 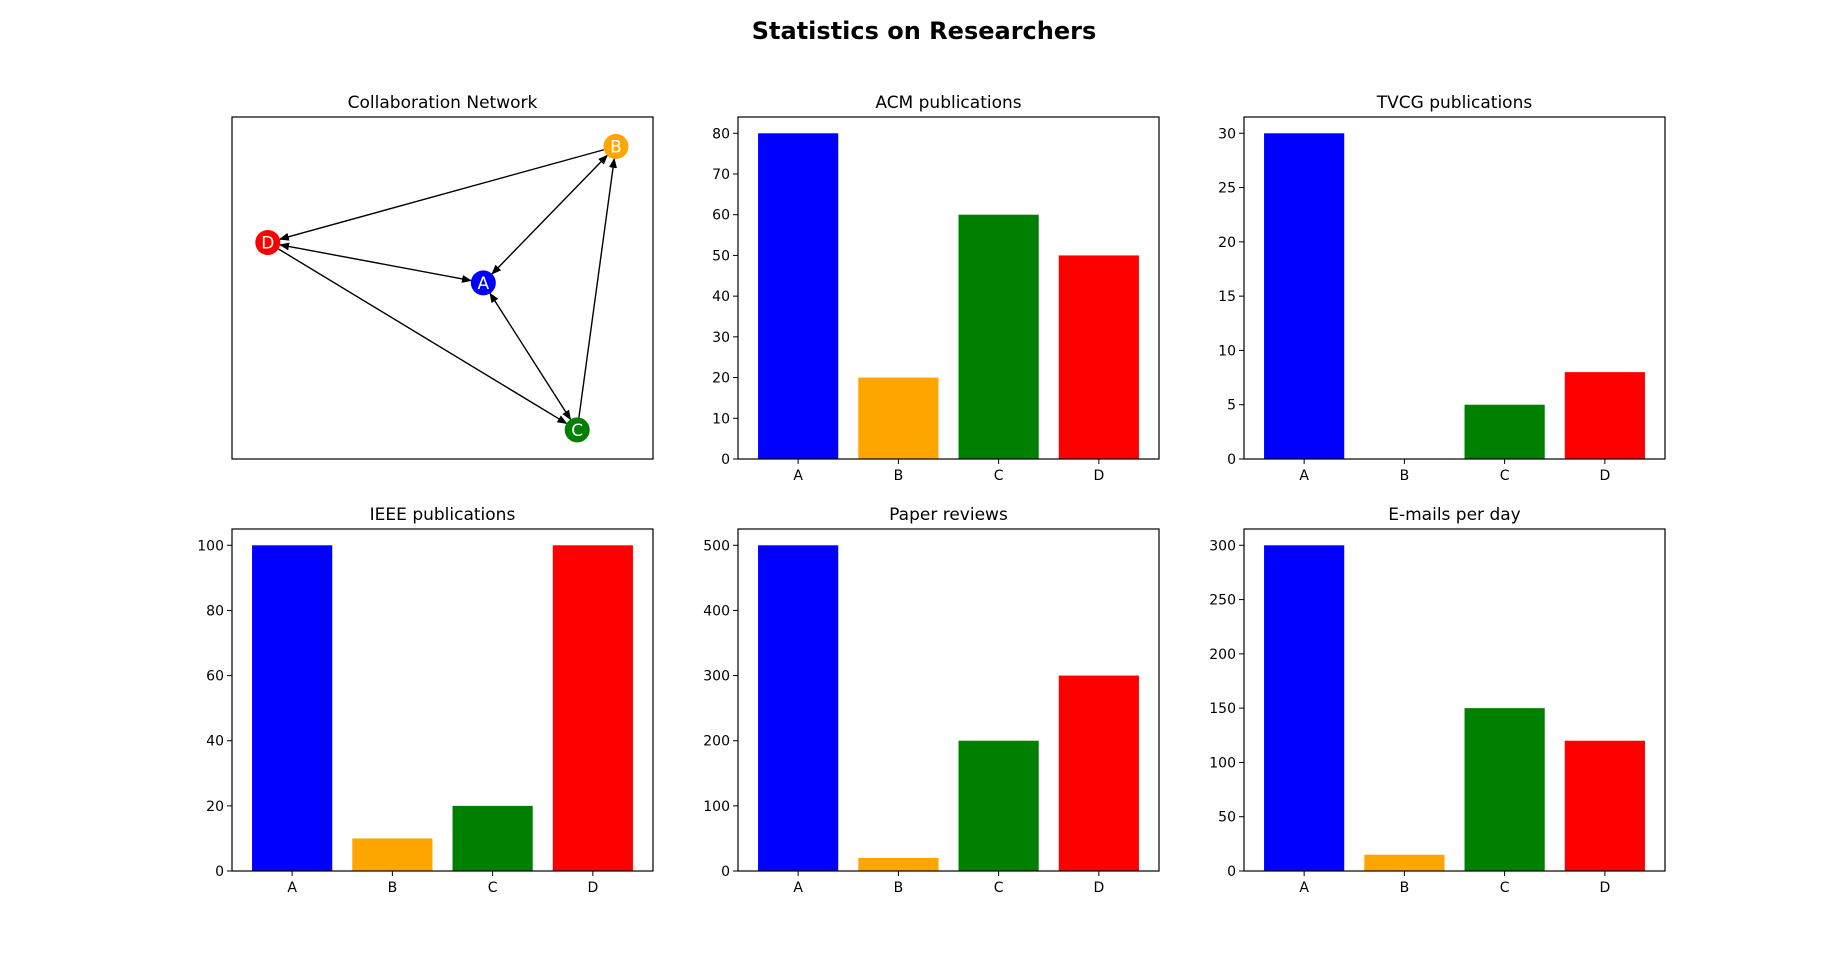 I want to click on panel-title: TVCG publications, so click(x=1454, y=103).